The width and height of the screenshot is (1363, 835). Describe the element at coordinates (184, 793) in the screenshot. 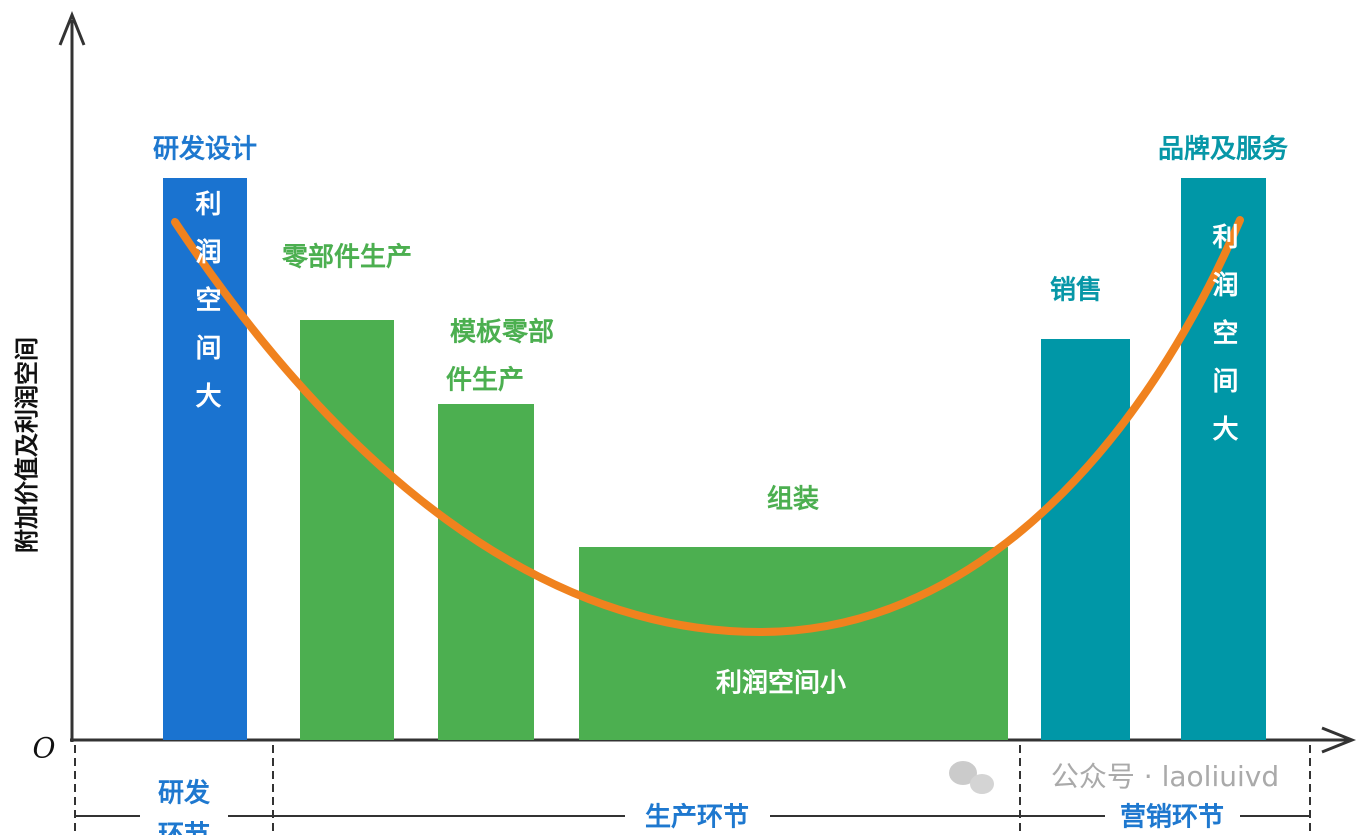

I see `phase-label: 研发` at that location.